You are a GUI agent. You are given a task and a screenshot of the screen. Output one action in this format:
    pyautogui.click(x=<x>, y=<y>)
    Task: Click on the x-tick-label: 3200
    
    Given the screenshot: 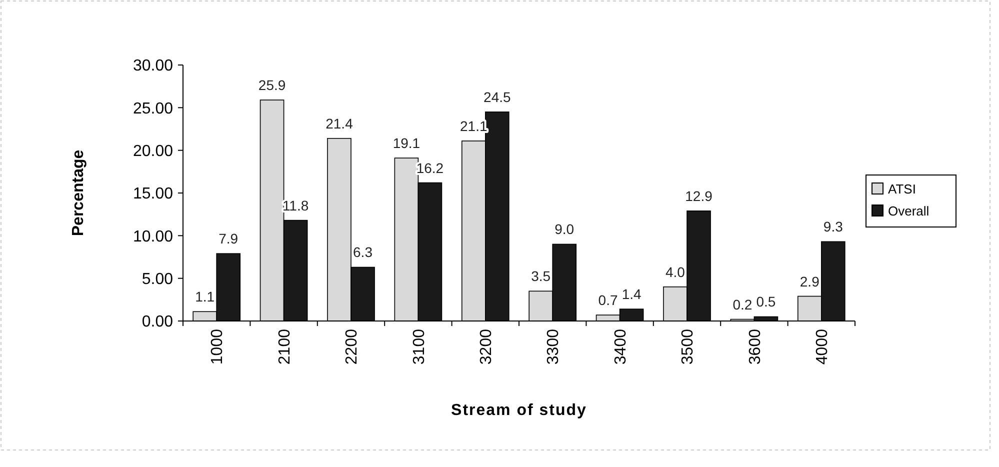 What is the action you would take?
    pyautogui.click(x=486, y=346)
    